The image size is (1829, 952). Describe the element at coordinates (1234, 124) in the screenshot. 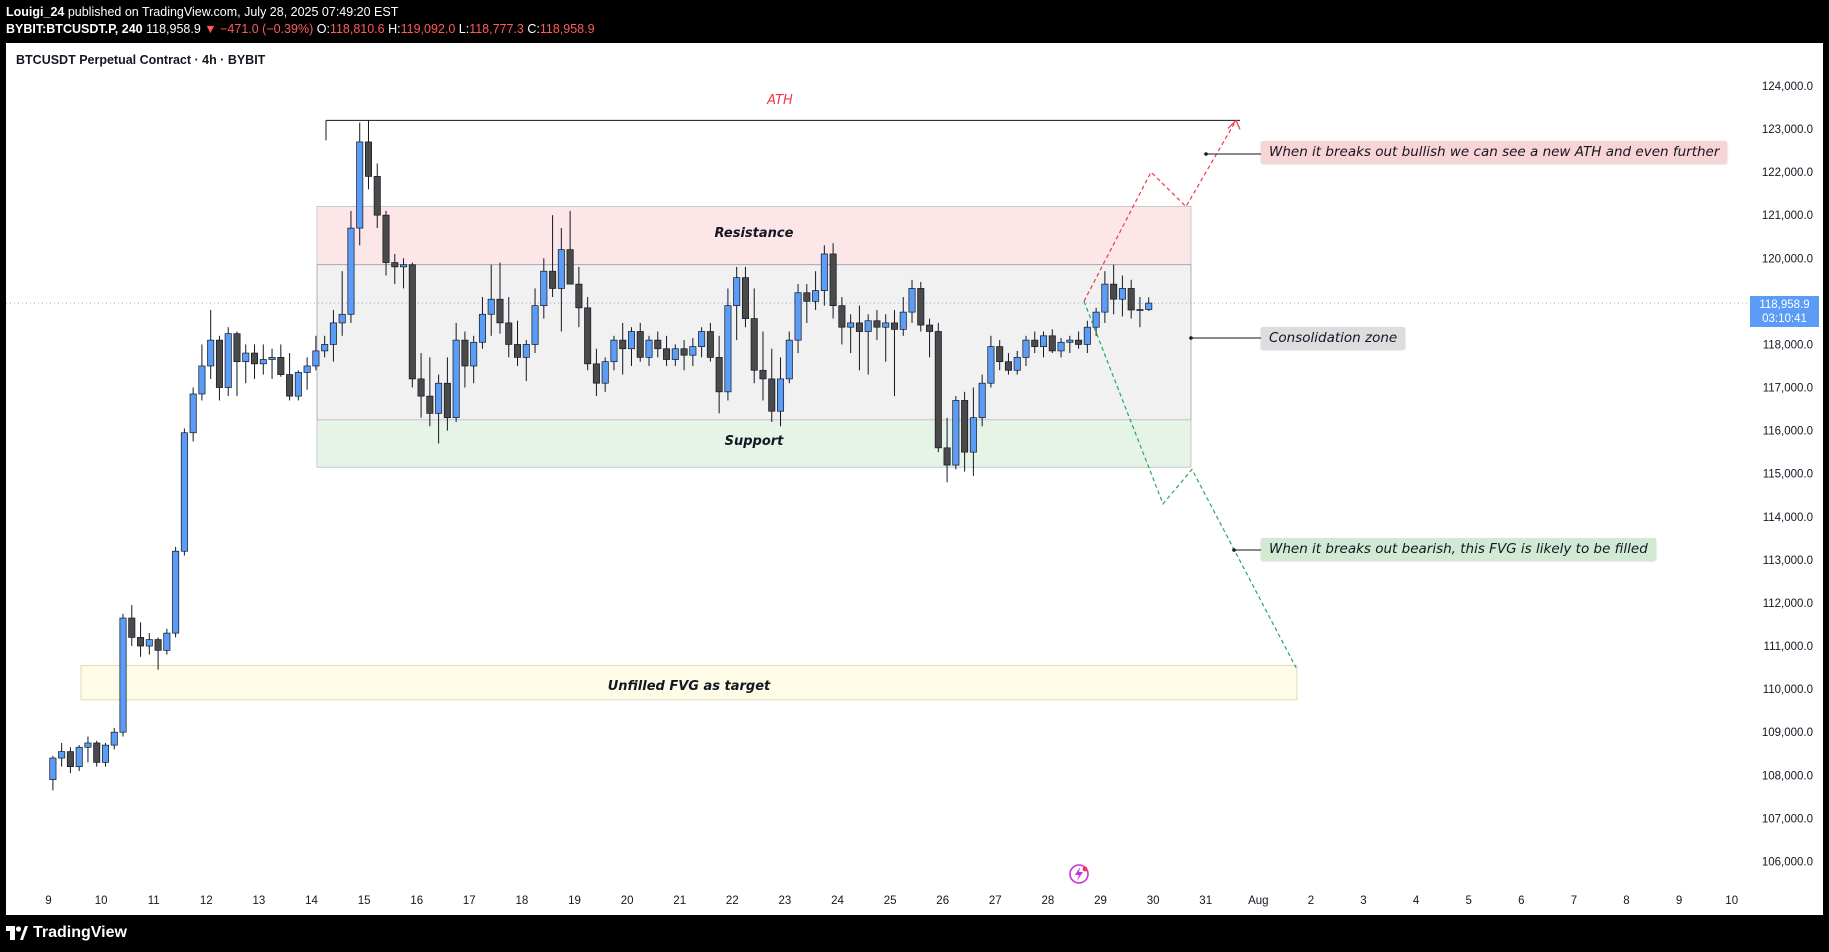

I see `bullish-arrowhead` at that location.